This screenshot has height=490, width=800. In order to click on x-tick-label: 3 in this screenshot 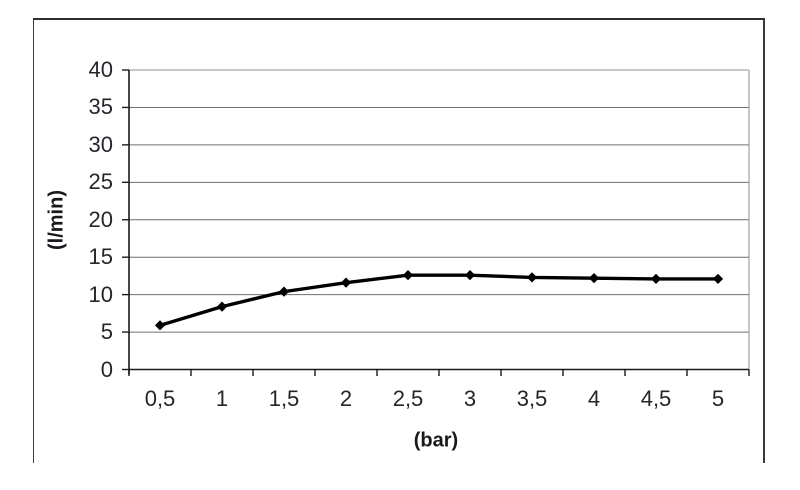, I will do `click(470, 398)`.